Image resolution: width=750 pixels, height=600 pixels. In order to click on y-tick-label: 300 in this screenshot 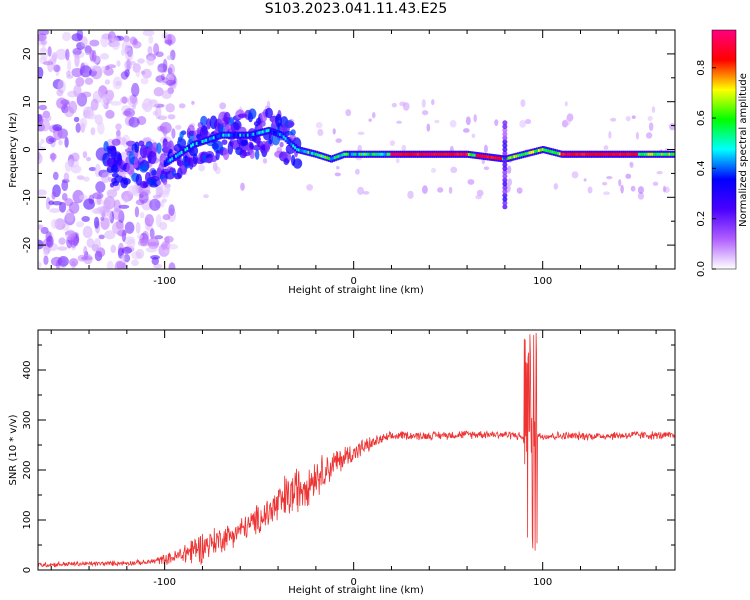, I will do `click(27, 419)`.